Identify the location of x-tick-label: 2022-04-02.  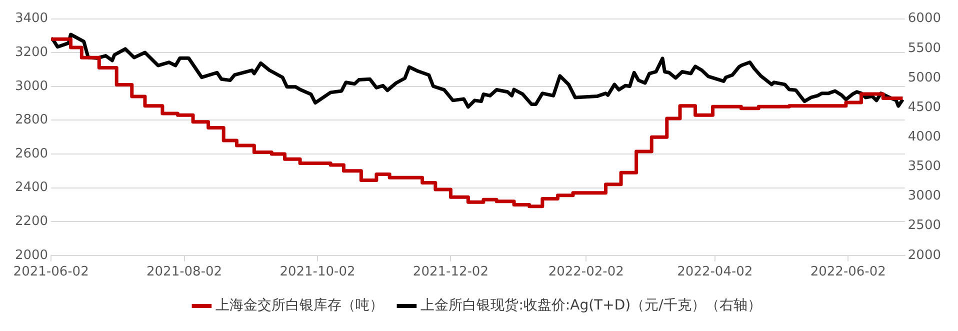
(715, 272).